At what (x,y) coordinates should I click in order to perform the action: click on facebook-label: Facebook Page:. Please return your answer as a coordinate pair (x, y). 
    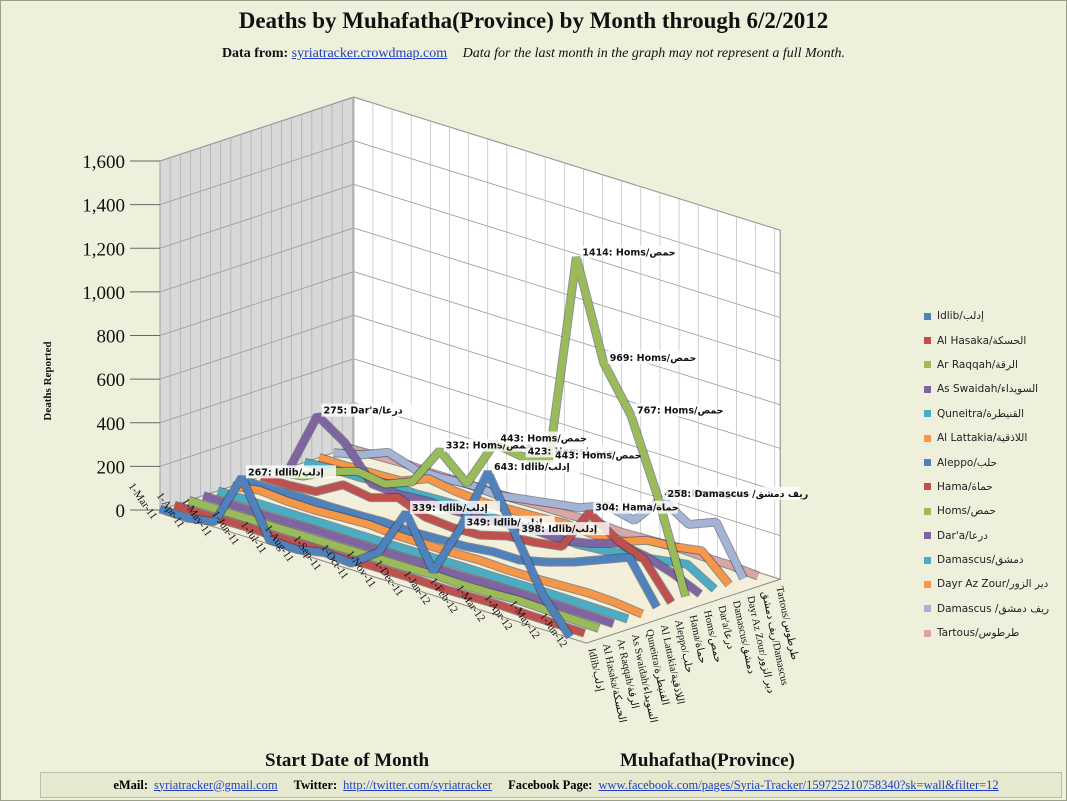
    Looking at the image, I should click on (550, 784).